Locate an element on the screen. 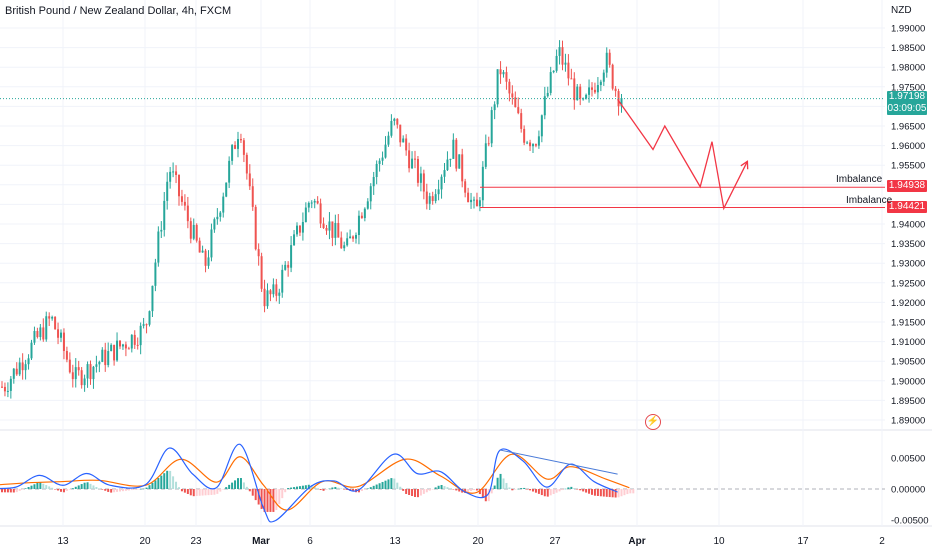 Image resolution: width=932 pixels, height=550 pixels. time-axis-label: 23 is located at coordinates (196, 541).